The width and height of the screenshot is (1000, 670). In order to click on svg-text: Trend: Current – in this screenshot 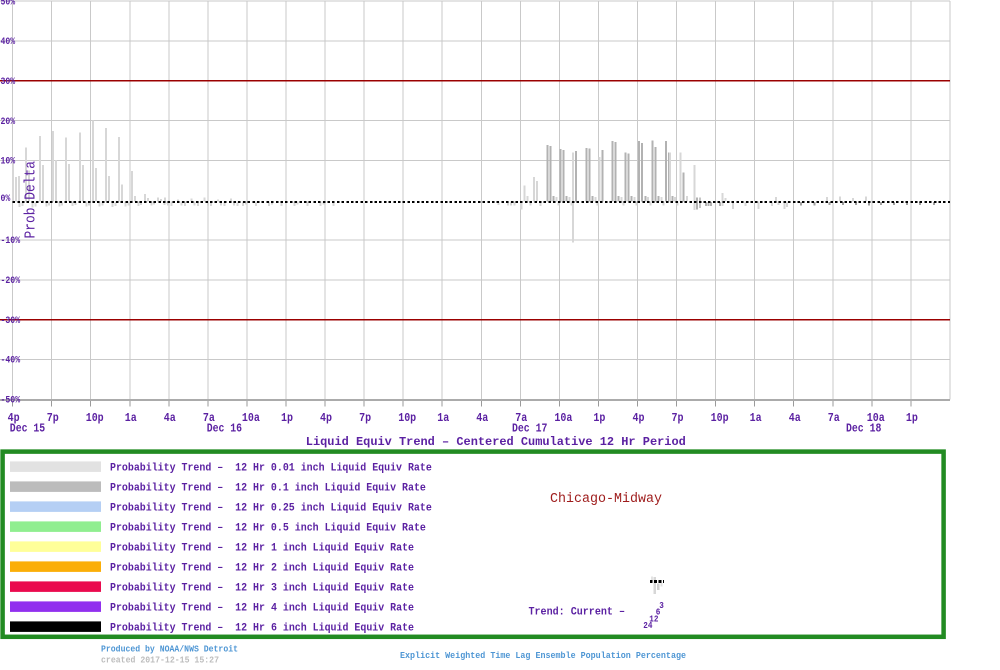, I will do `click(577, 613)`.